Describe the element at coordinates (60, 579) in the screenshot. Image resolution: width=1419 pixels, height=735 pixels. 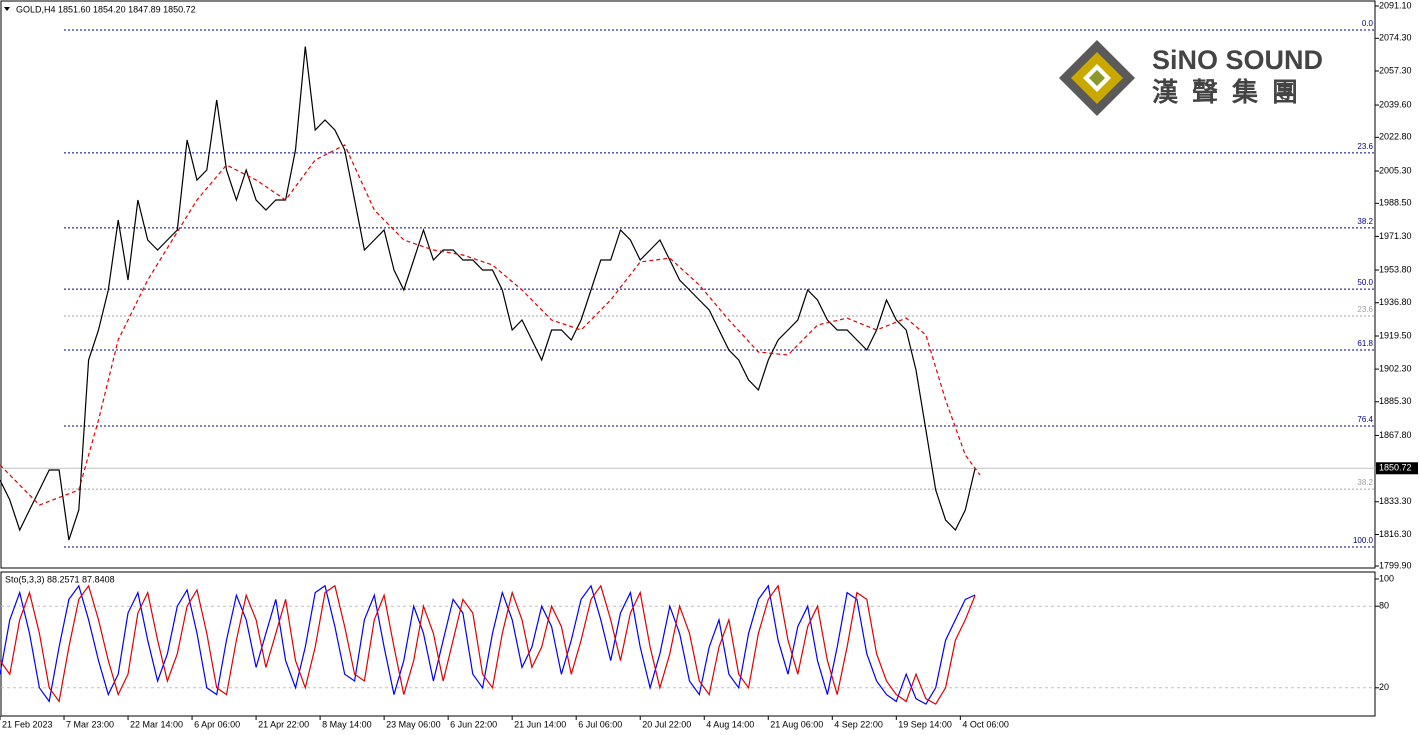
I see `indicator-title: Sto(5,3,3) 88.2571 87.8408` at that location.